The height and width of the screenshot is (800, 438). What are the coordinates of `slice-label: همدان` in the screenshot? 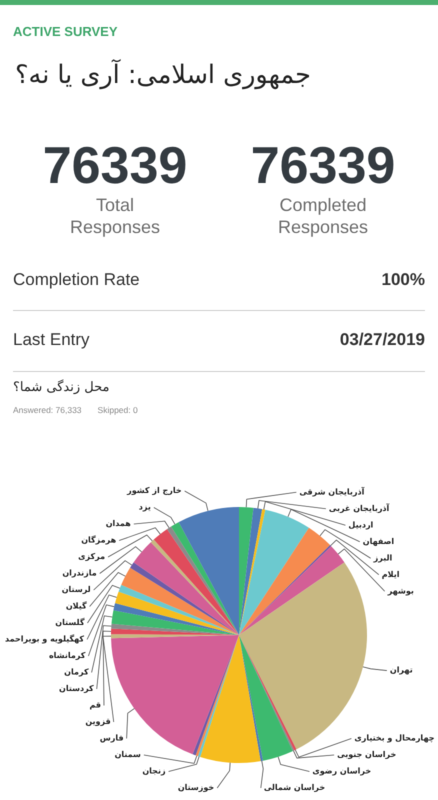 It's located at (119, 523).